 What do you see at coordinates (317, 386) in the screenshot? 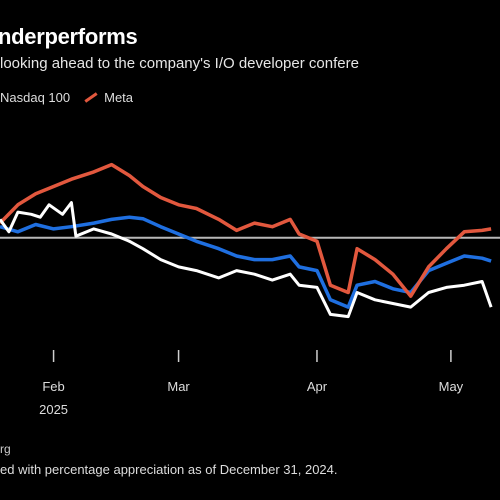
I see `x-tick-label-apr: Apr` at bounding box center [317, 386].